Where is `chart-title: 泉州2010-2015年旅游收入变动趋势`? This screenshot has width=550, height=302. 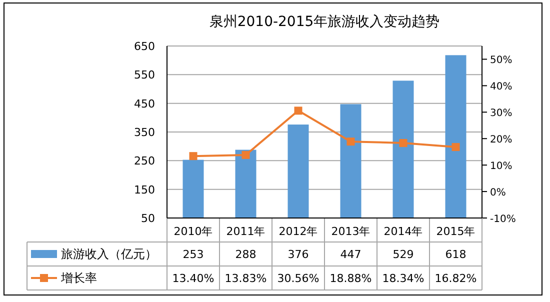
chart-title: 泉州2010-2015年旅游收入变动趋势 is located at coordinates (324, 22).